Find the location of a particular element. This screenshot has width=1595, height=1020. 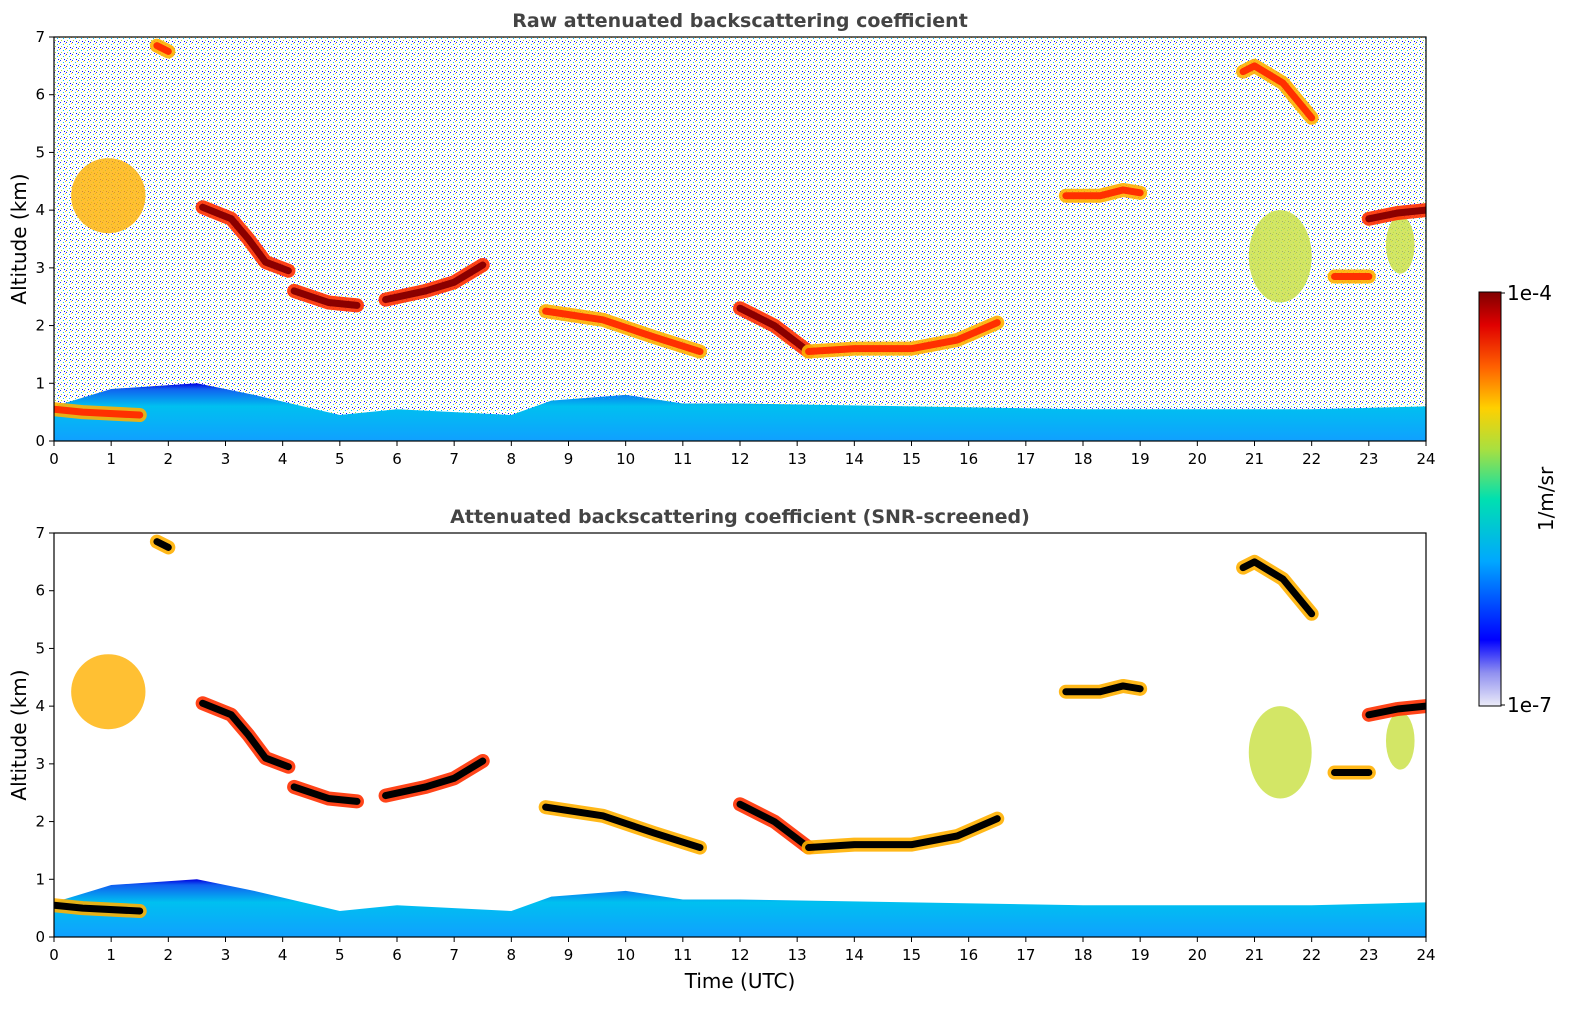

raw-y-axis-label: Altitude (km) is located at coordinates (19, 238).